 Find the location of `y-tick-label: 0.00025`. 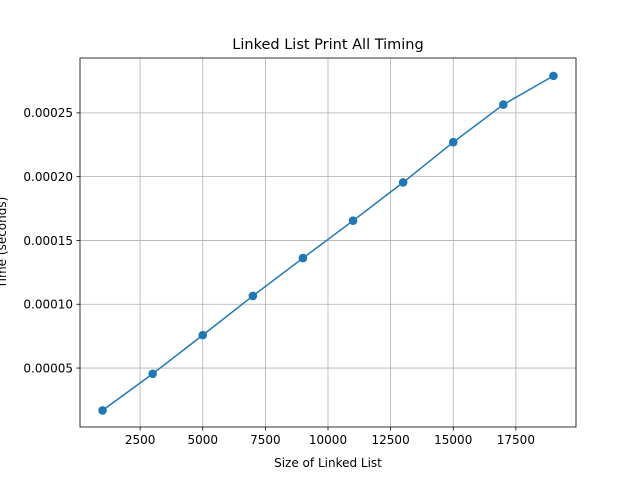

y-tick-label: 0.00025 is located at coordinates (48, 113).